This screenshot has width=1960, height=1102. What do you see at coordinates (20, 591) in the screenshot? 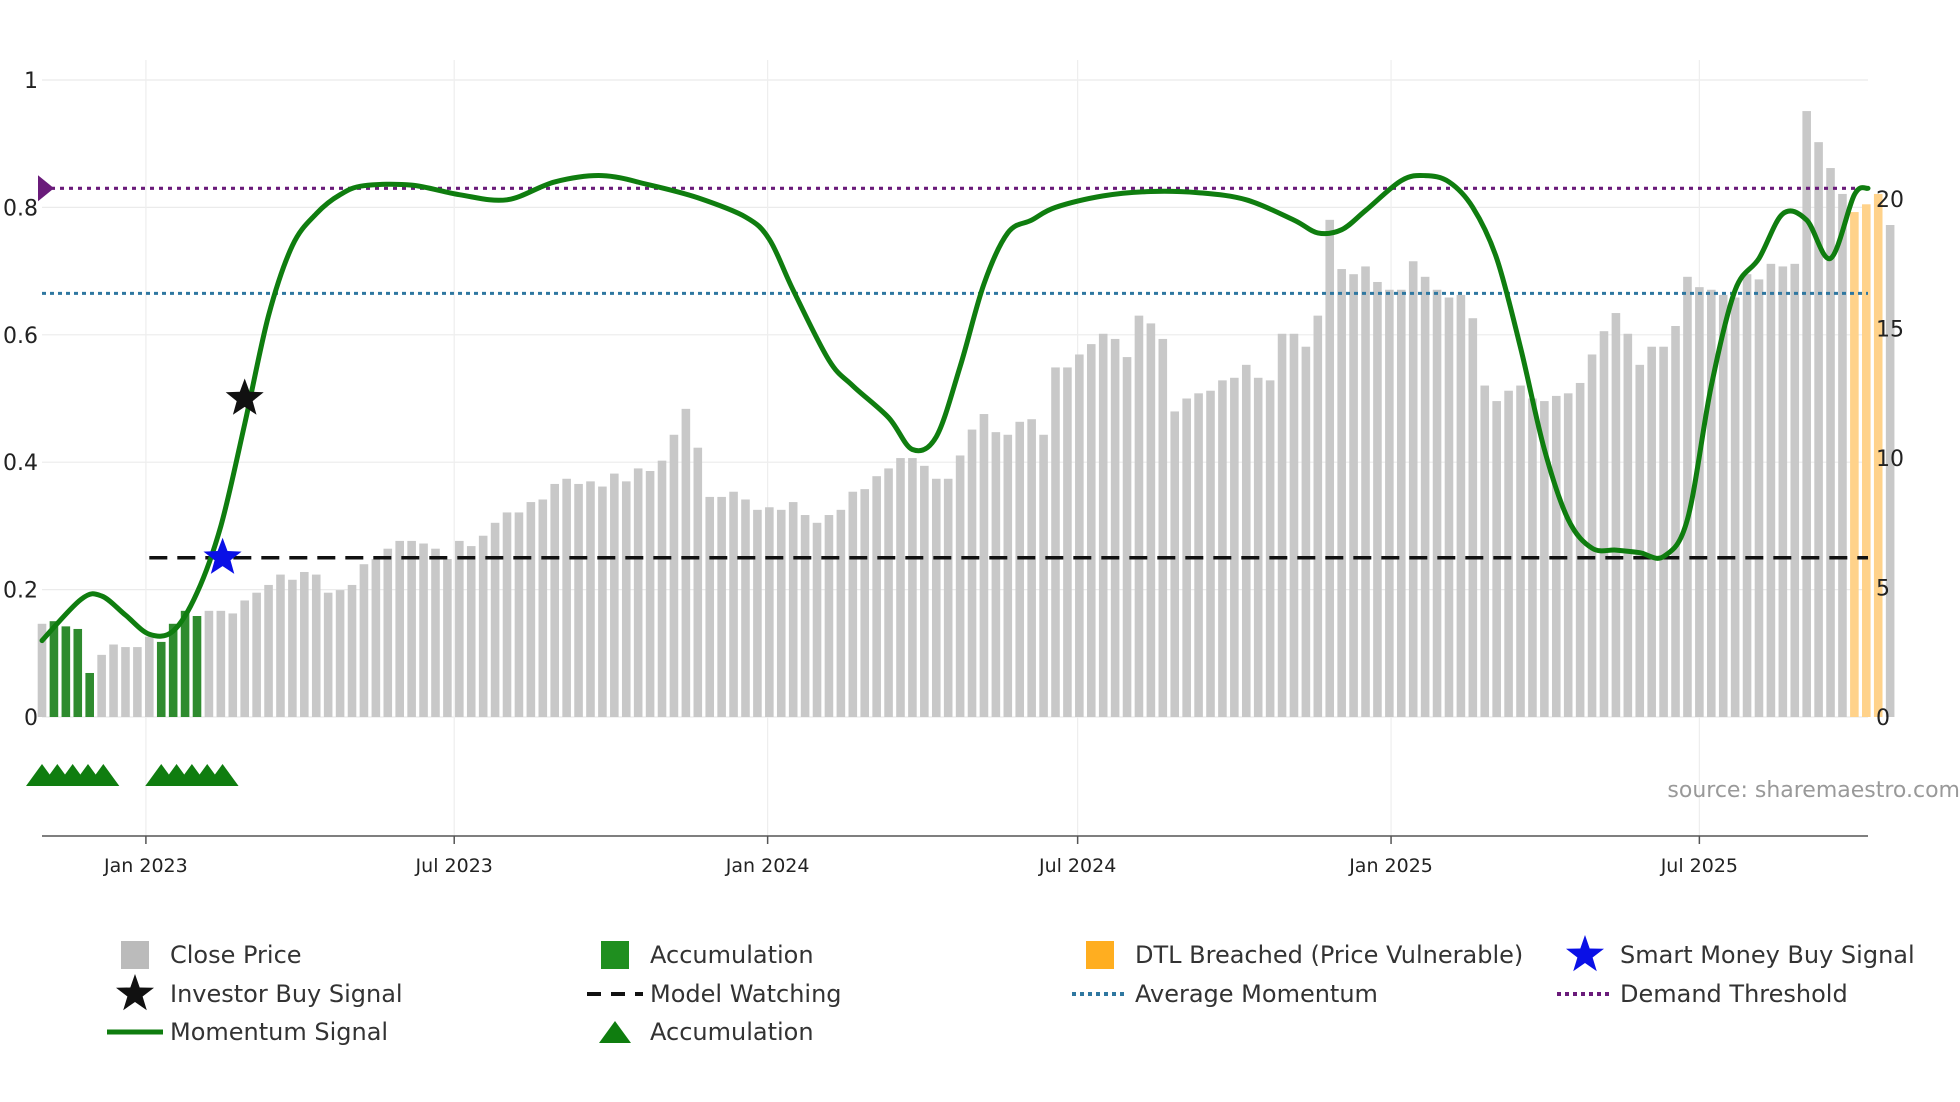
I see `left-y-tick-label: 0.2` at bounding box center [20, 591].